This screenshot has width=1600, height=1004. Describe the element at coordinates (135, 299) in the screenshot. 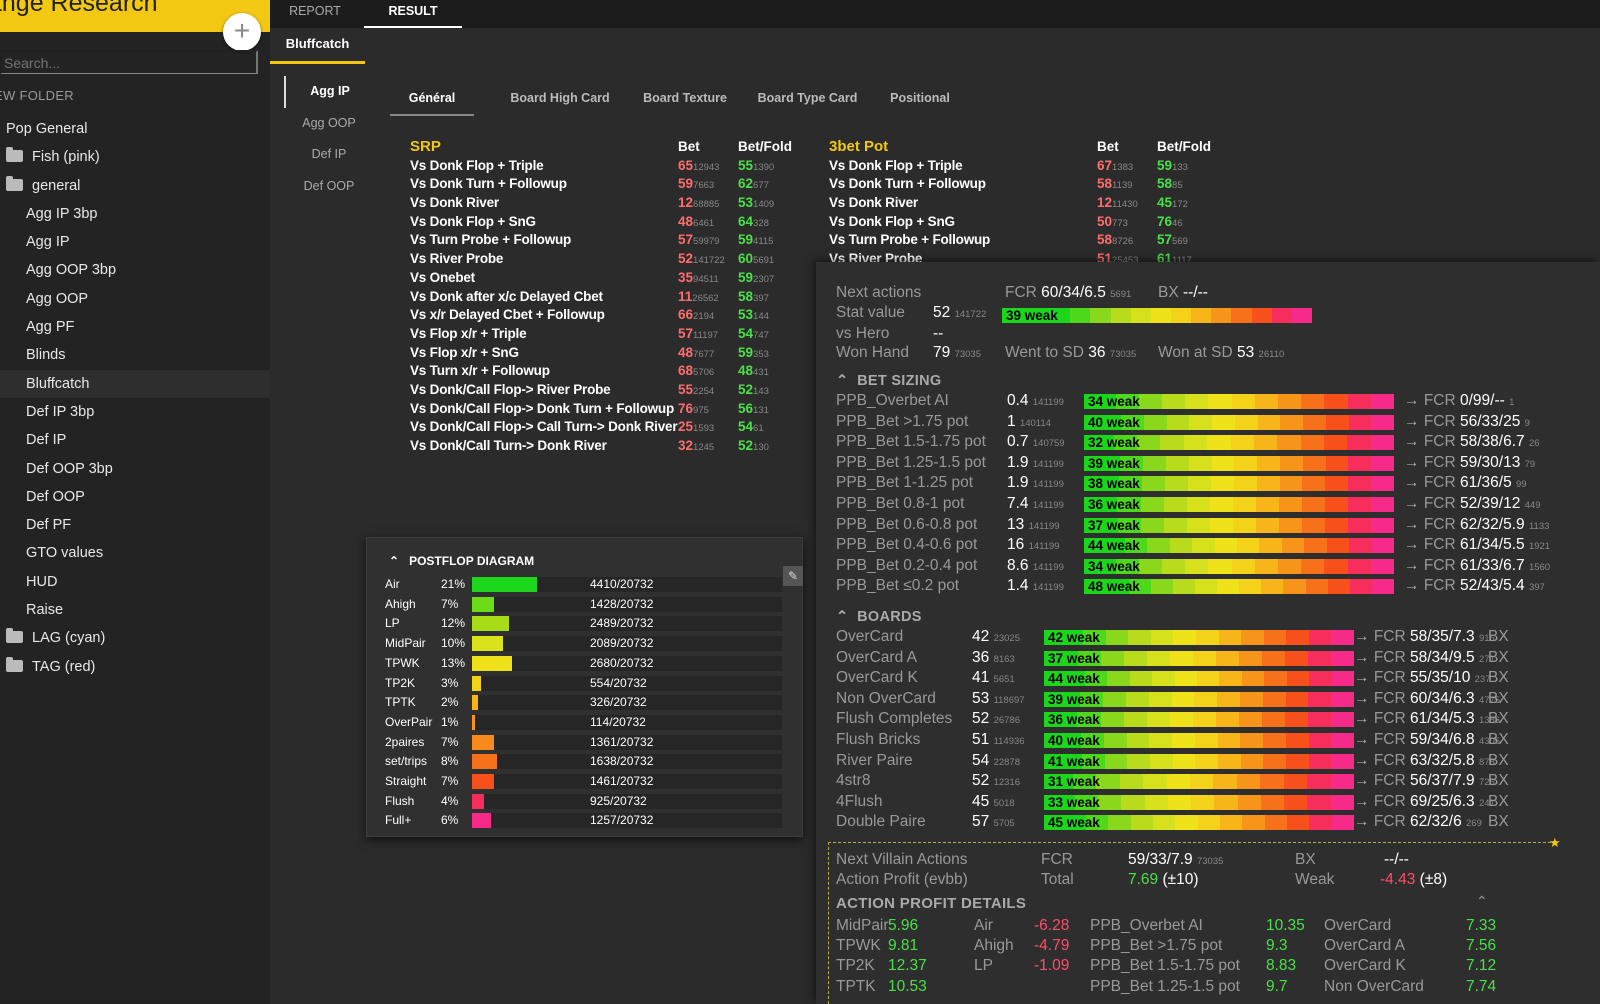

I see `folder-item: Agg OOP` at that location.